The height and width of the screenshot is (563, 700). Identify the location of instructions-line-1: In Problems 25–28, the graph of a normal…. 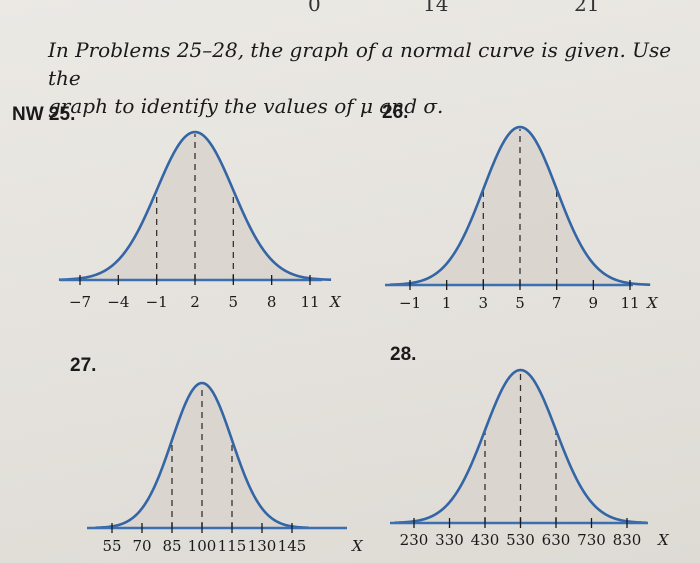
(360, 64).